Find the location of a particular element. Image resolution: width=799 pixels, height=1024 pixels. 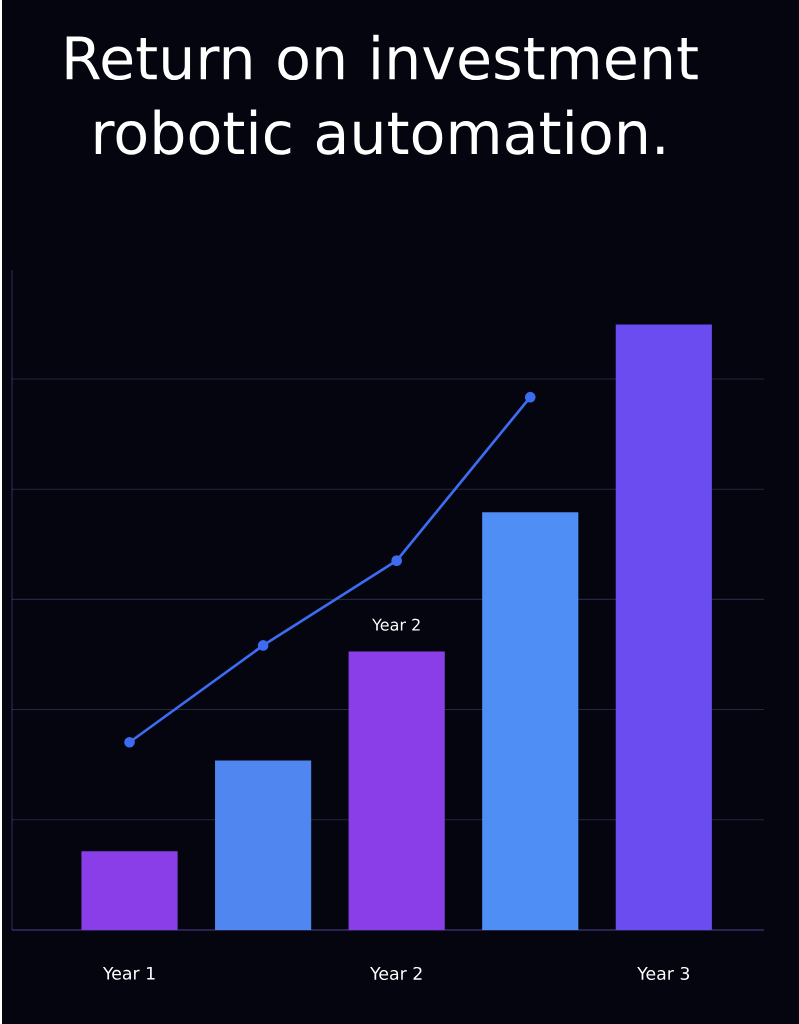

x-tick-label: Year 1 is located at coordinates (128, 973).